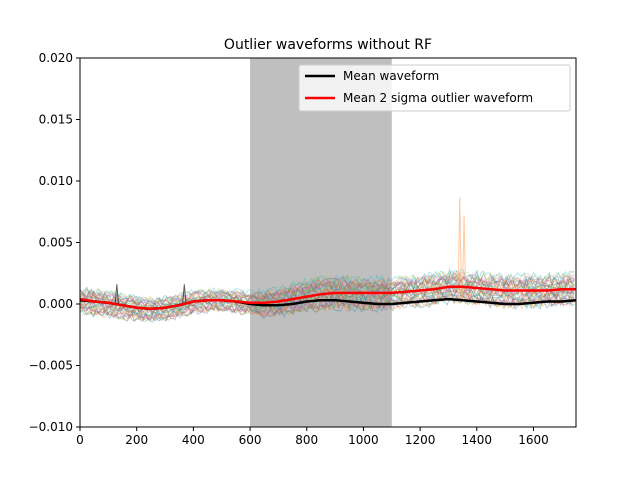  I want to click on x-tick-label: 400, so click(193, 440).